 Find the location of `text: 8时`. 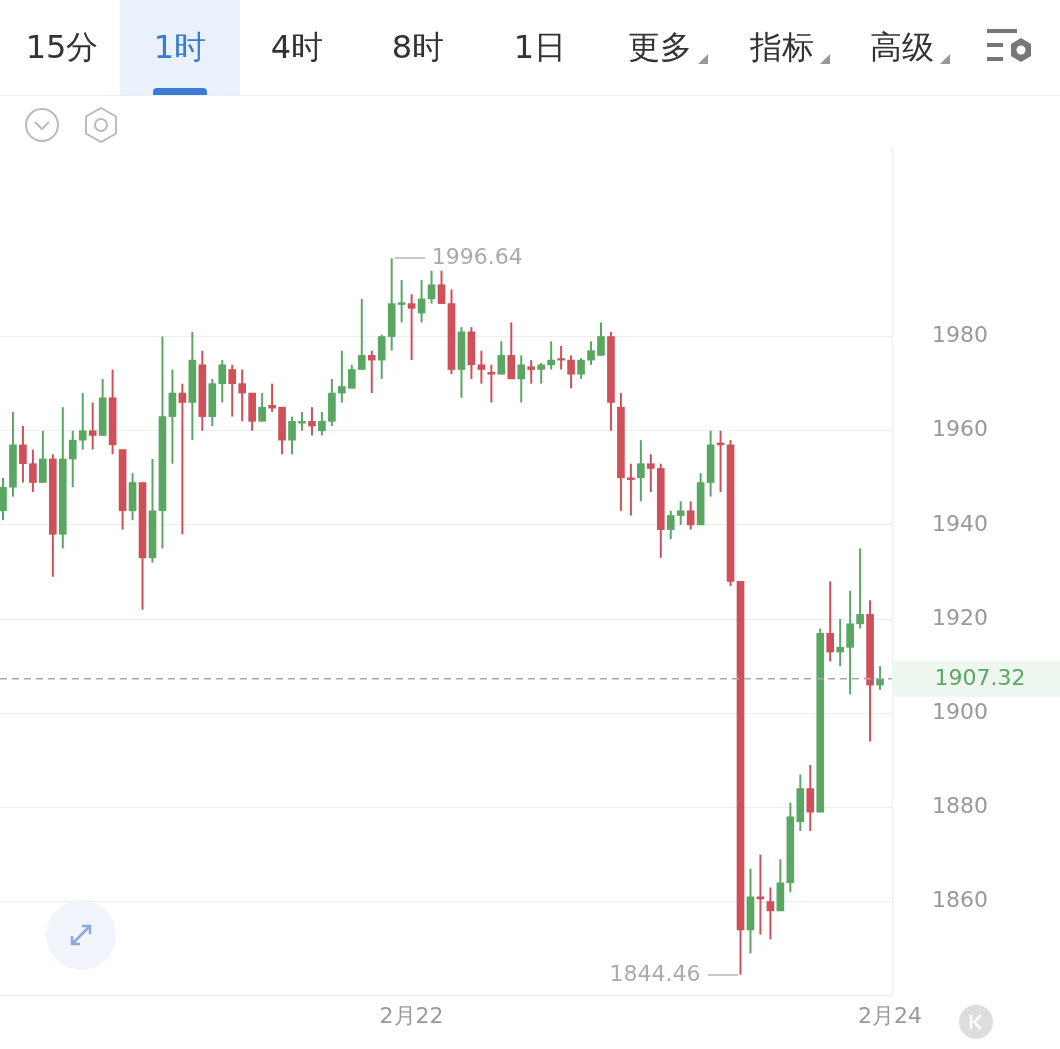

text: 8时 is located at coordinates (418, 47).